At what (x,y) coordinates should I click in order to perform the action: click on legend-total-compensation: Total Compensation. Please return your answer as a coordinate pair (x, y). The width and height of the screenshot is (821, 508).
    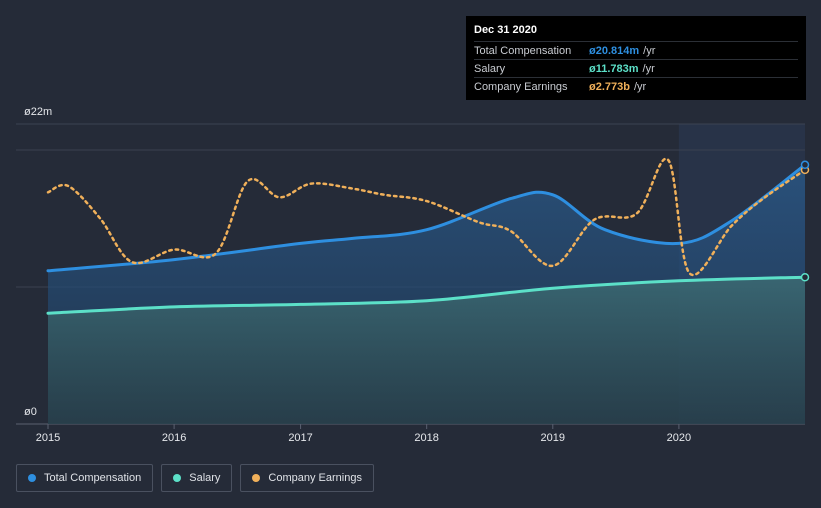
    Looking at the image, I should click on (85, 478).